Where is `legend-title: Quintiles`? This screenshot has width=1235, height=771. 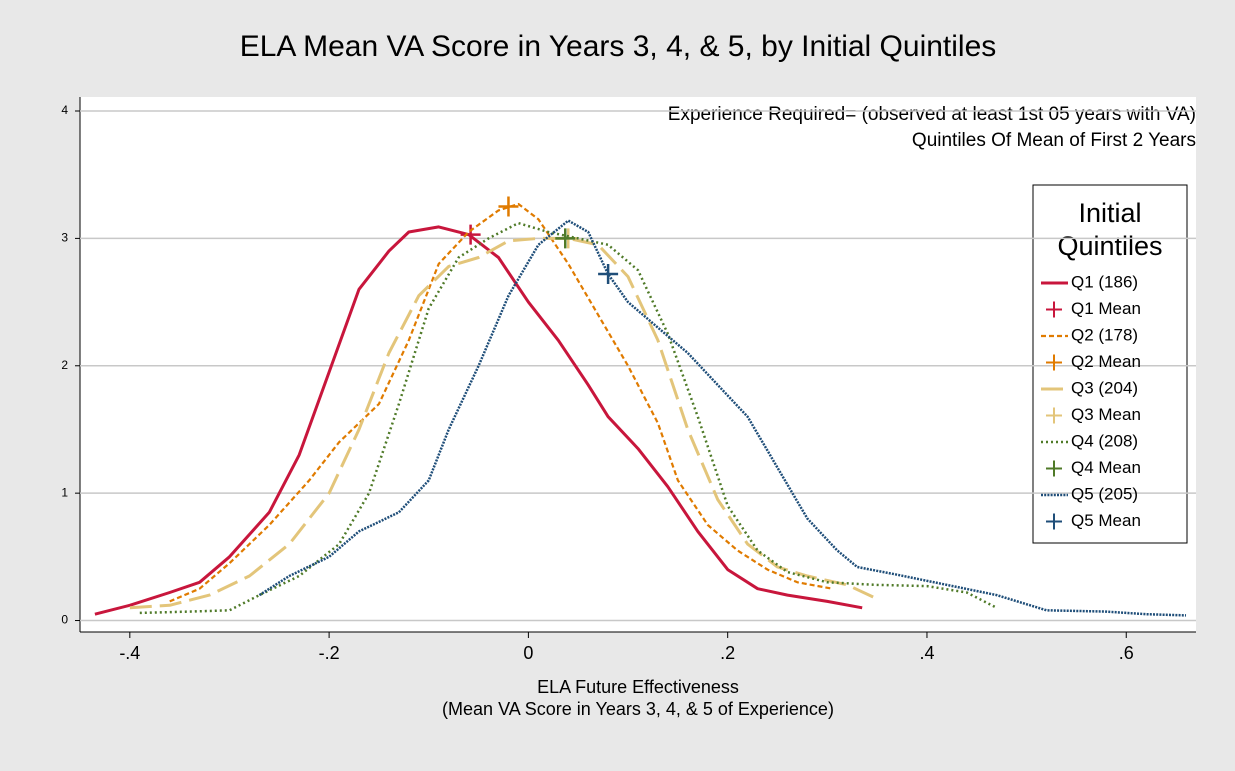 legend-title: Quintiles is located at coordinates (1109, 246).